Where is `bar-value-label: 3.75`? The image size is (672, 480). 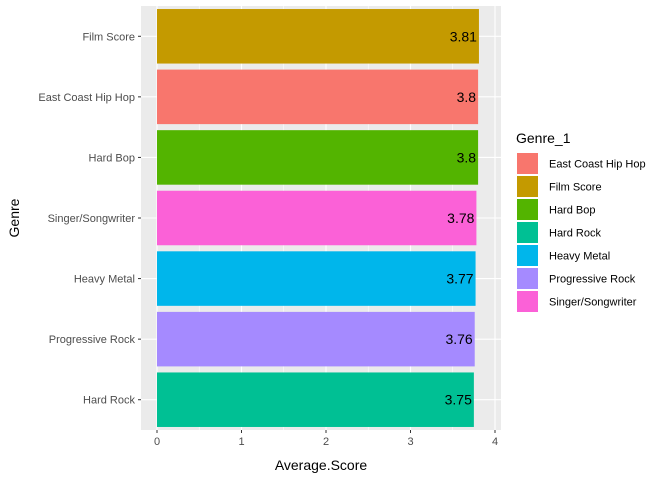
bar-value-label: 3.75 is located at coordinates (458, 400).